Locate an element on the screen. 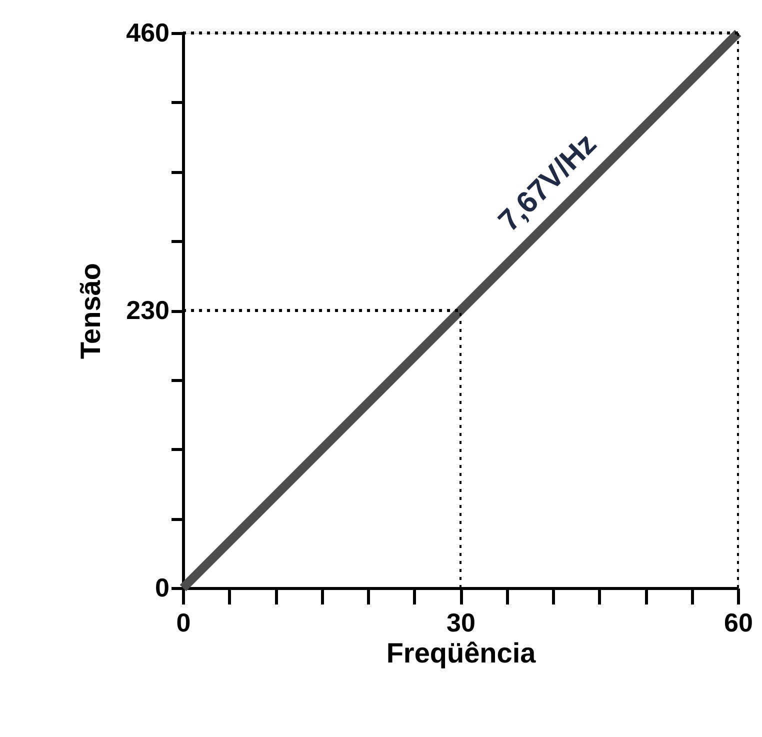 The height and width of the screenshot is (737, 762). x-tick-label: 0 is located at coordinates (183, 623).